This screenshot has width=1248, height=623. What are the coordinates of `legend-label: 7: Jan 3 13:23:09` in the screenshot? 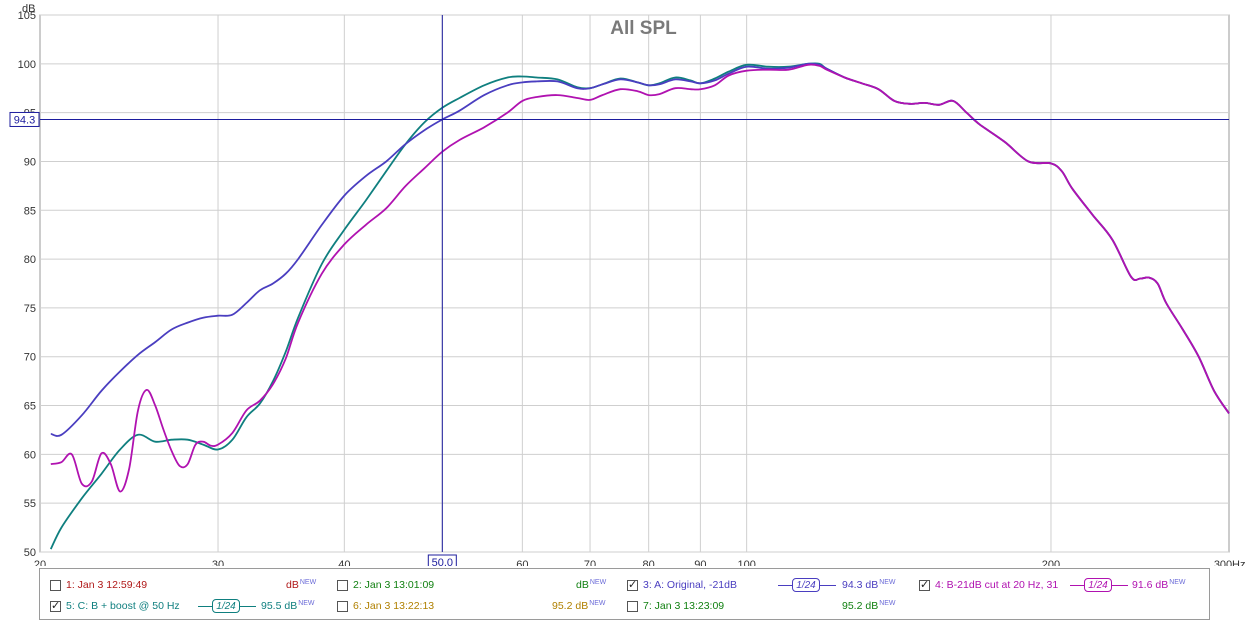 It's located at (684, 606).